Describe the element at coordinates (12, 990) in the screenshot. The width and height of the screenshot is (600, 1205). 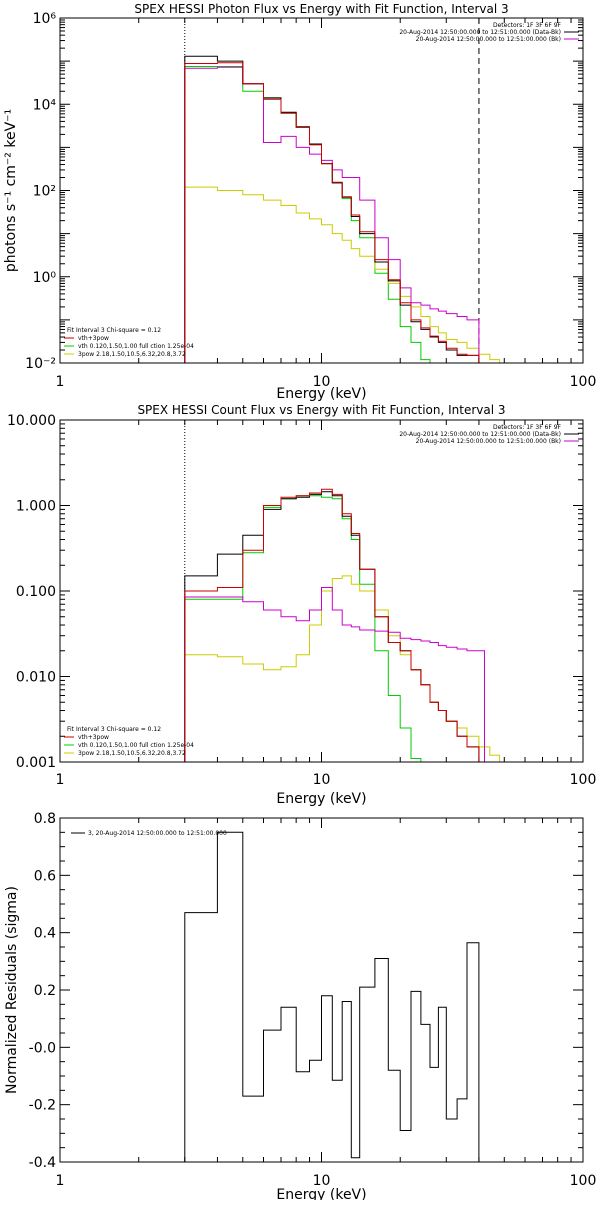
I see `y-axis-label: Normalized Residuals (sigma)` at that location.